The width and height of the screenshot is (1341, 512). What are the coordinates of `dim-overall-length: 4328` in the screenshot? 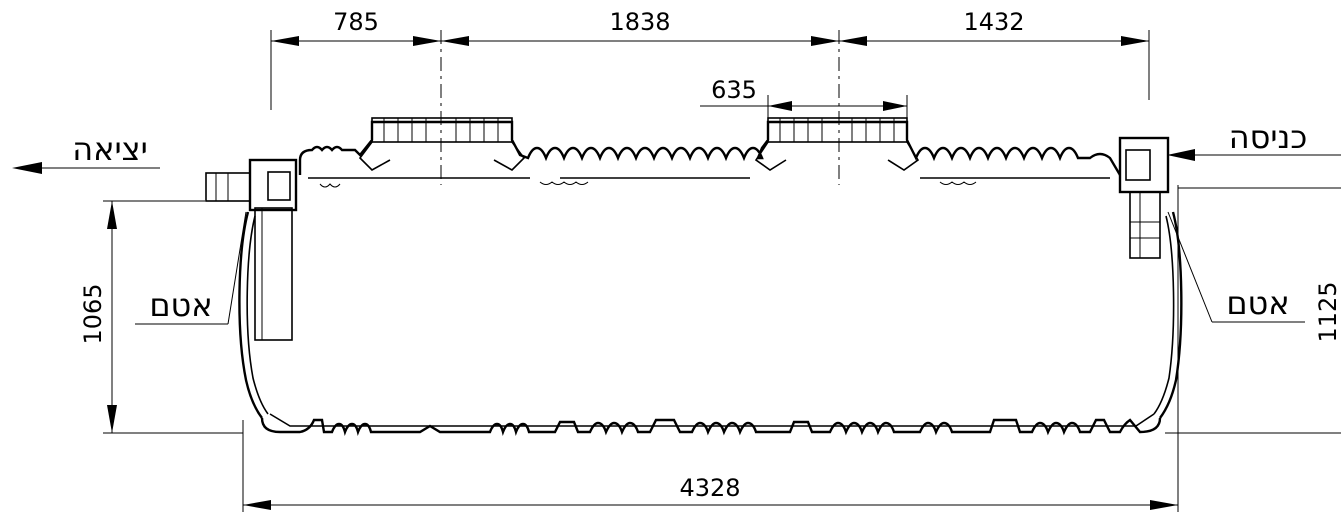 It's located at (709, 488).